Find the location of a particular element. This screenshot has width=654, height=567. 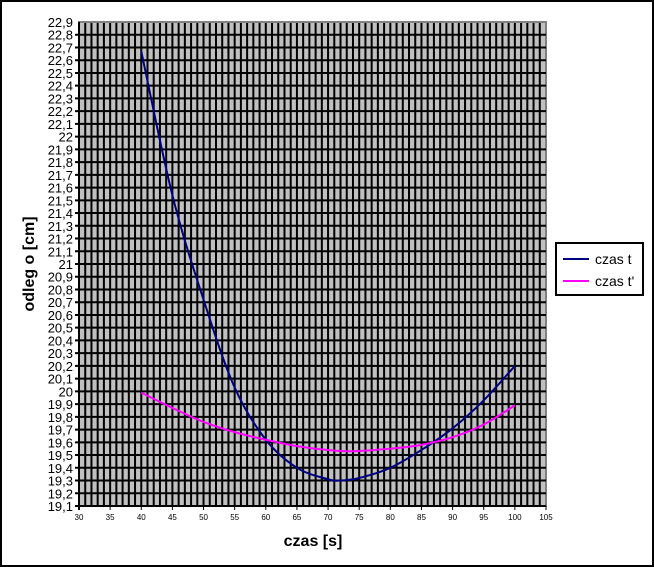

y-tick-label: 20,1 is located at coordinates (60, 379).